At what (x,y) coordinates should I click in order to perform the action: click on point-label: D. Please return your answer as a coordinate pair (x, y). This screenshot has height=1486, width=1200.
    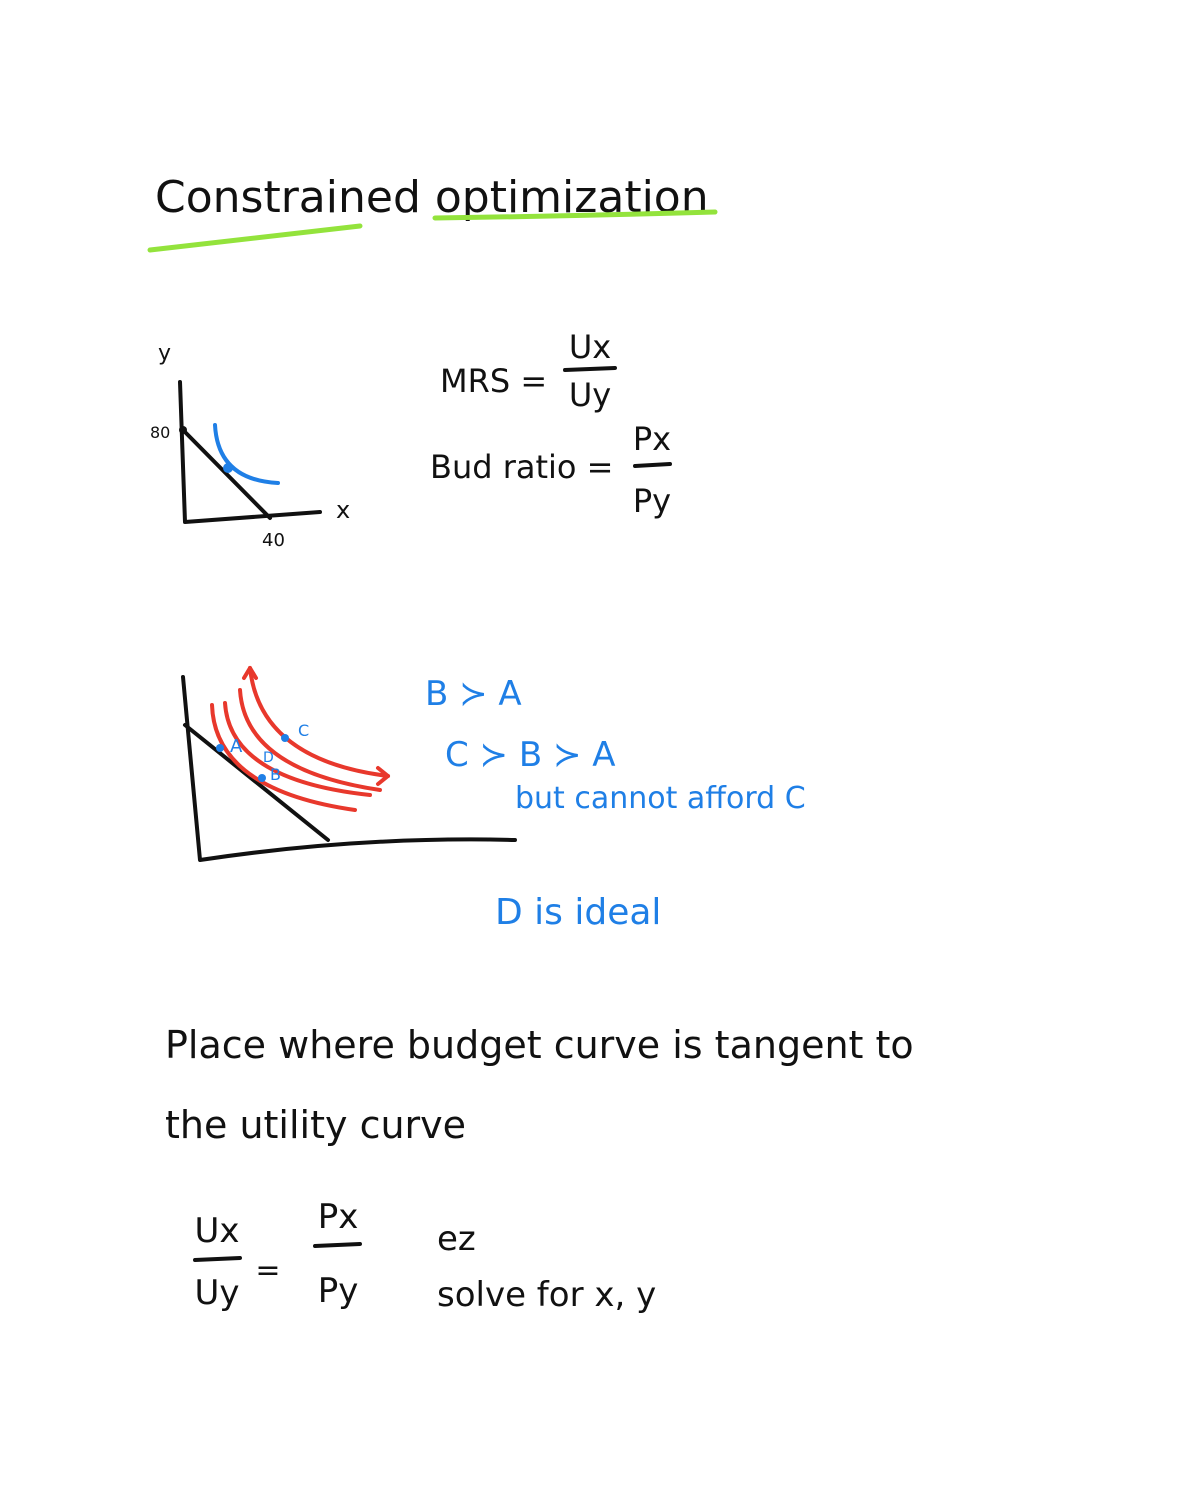
    Looking at the image, I should click on (268, 758).